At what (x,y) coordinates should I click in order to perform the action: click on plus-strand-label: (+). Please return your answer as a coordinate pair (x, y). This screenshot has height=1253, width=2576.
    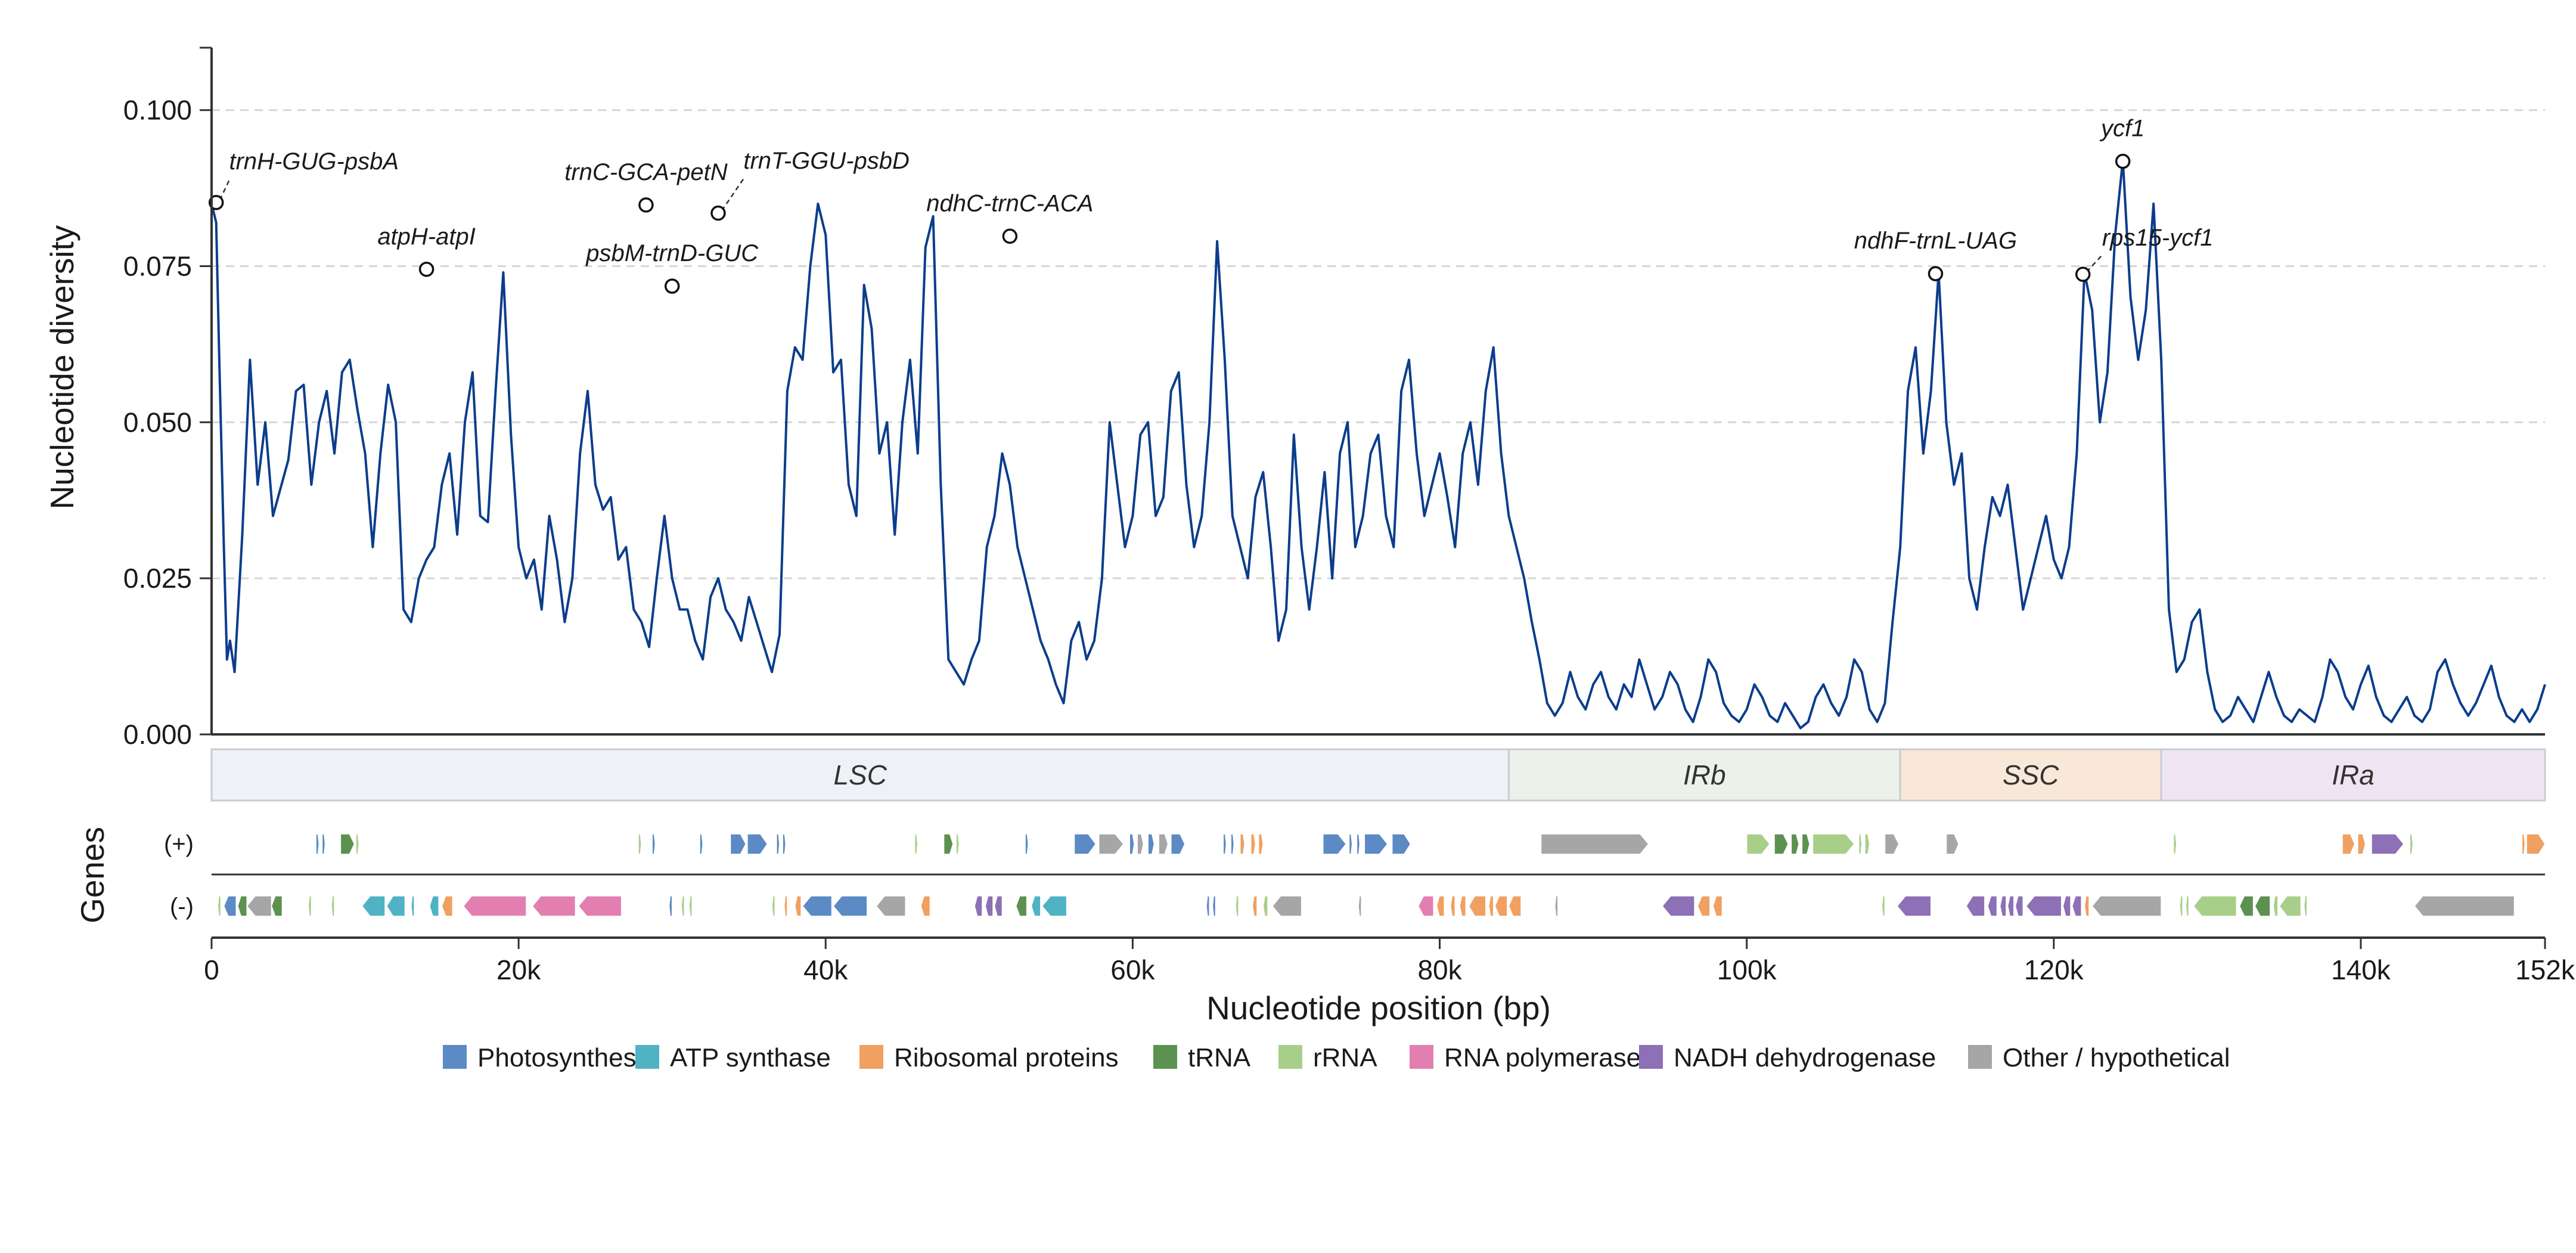
    Looking at the image, I should click on (179, 844).